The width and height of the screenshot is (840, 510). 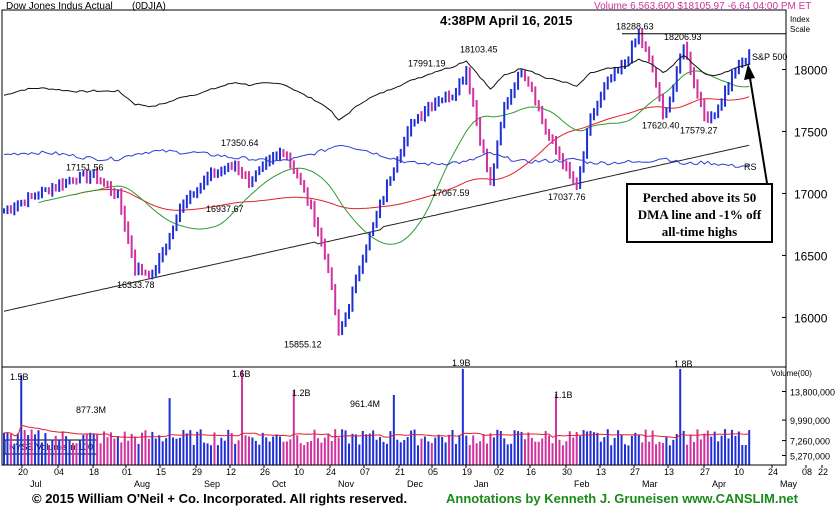 I want to click on price-annotation: 17151.56, so click(x=85, y=168).